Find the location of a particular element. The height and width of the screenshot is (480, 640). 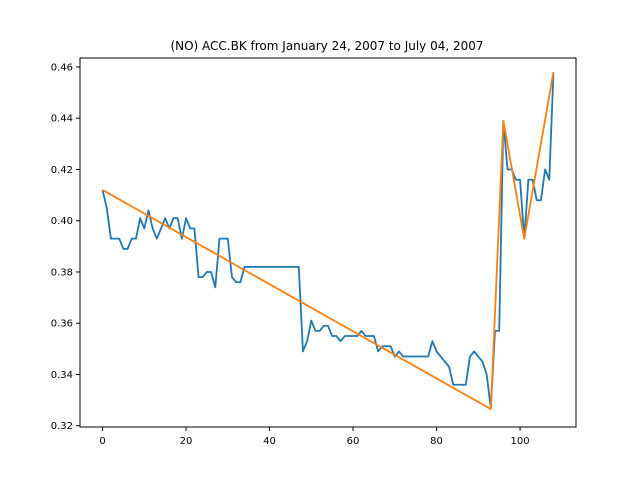

y-tick-label: 0.36 is located at coordinates (62, 324).